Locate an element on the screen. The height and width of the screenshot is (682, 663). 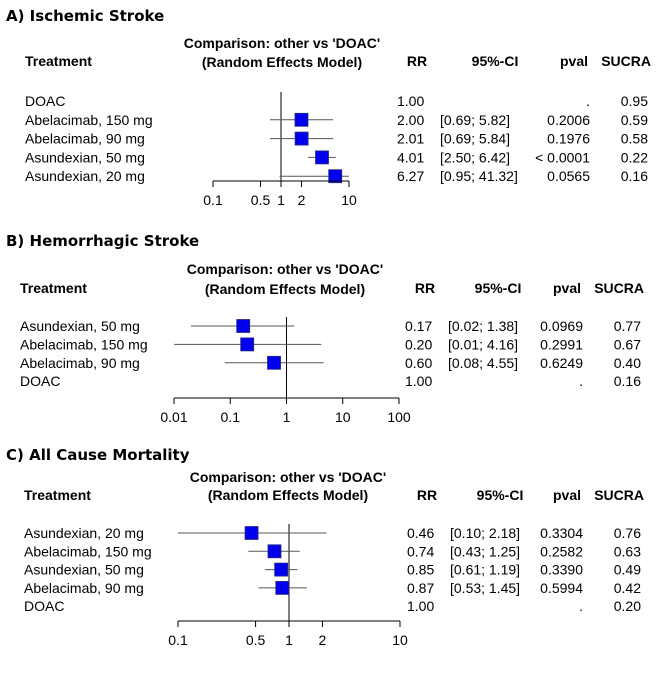
row-ci-value: [0.69; 5.82] is located at coordinates (475, 120).